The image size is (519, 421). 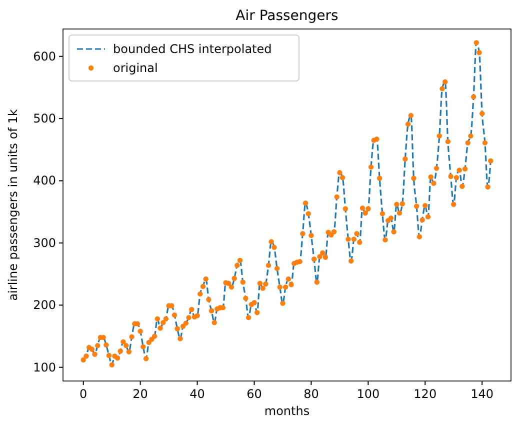 What do you see at coordinates (287, 16) in the screenshot?
I see `chart-title: Air Passengers` at bounding box center [287, 16].